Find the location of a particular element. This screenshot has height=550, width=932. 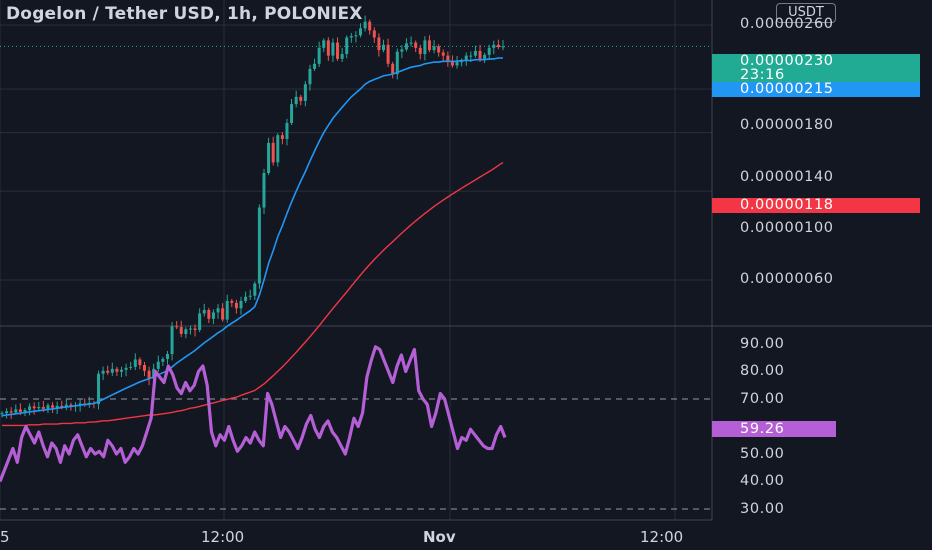

price-tick-label: 0.00000060 is located at coordinates (787, 279).